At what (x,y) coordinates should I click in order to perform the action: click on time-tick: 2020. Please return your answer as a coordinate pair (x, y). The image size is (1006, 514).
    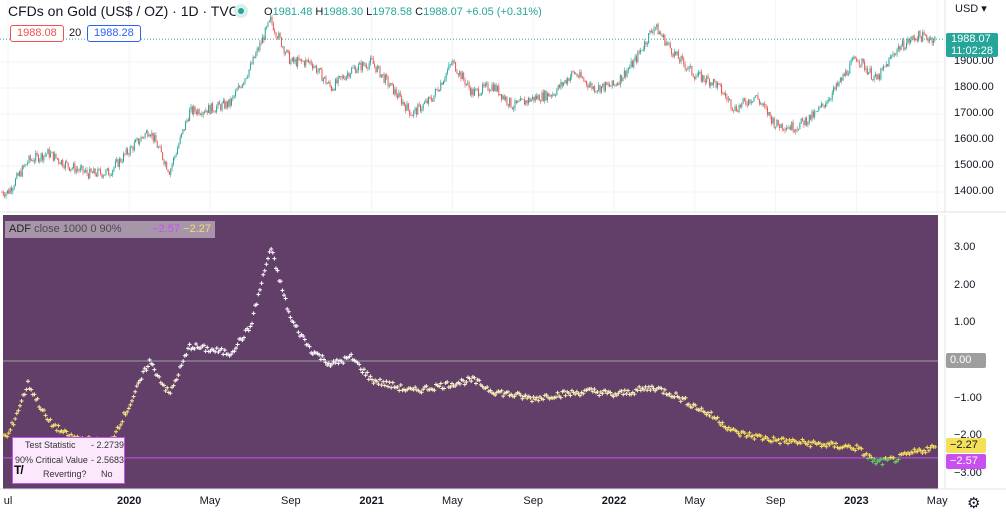
    Looking at the image, I should click on (129, 501).